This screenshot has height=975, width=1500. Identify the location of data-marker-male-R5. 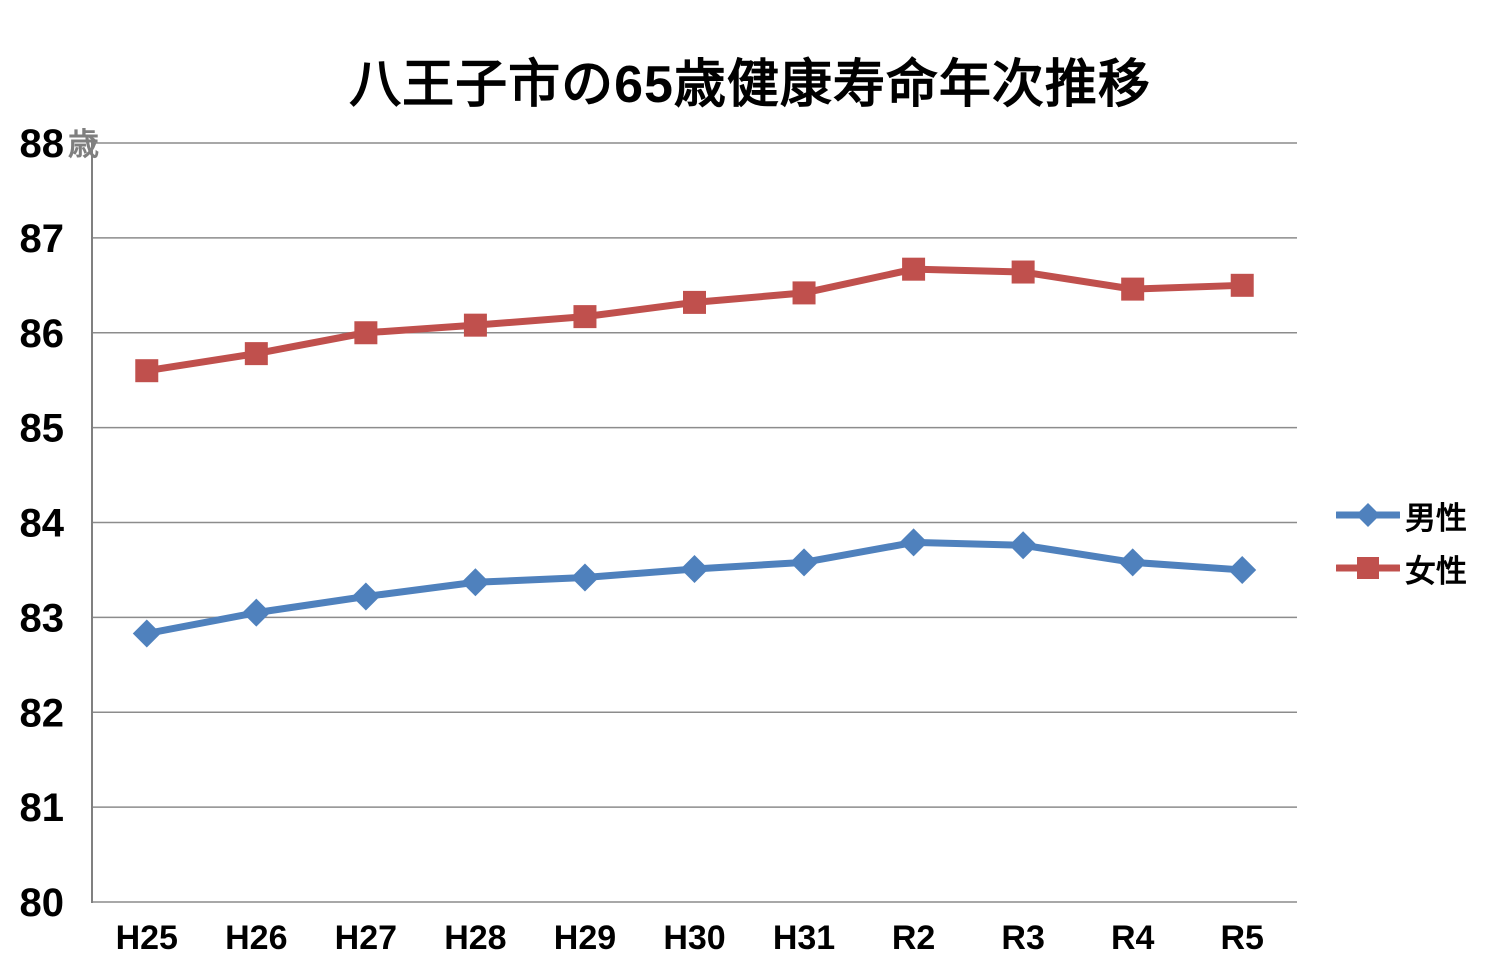
(1242, 569).